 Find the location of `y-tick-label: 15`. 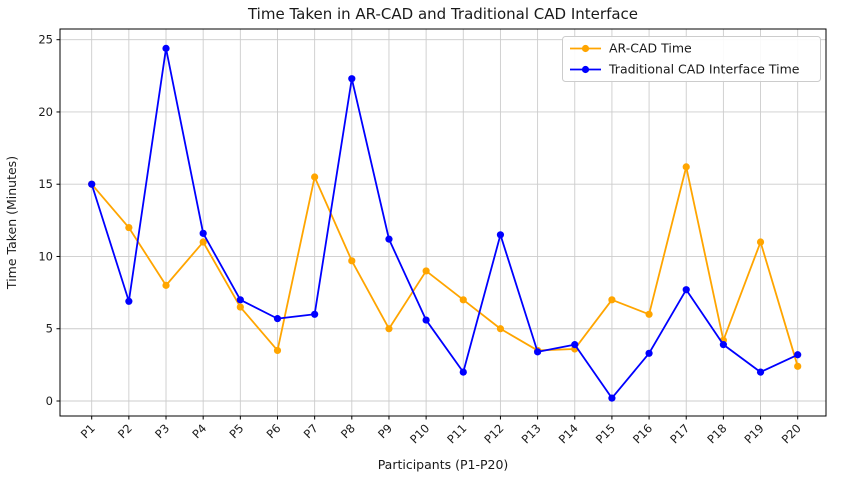

y-tick-label: 15 is located at coordinates (45, 184).